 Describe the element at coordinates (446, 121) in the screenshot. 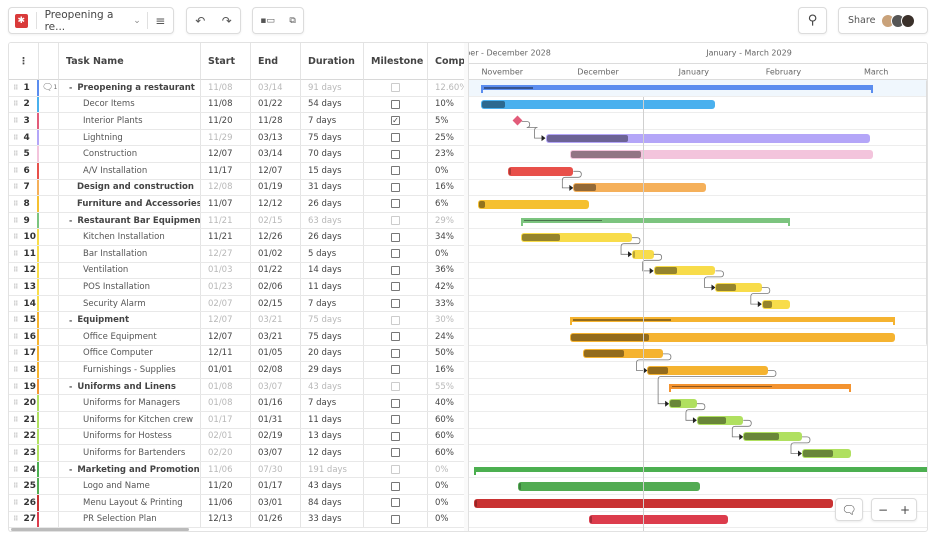

I see `complete-cell: 5%` at that location.